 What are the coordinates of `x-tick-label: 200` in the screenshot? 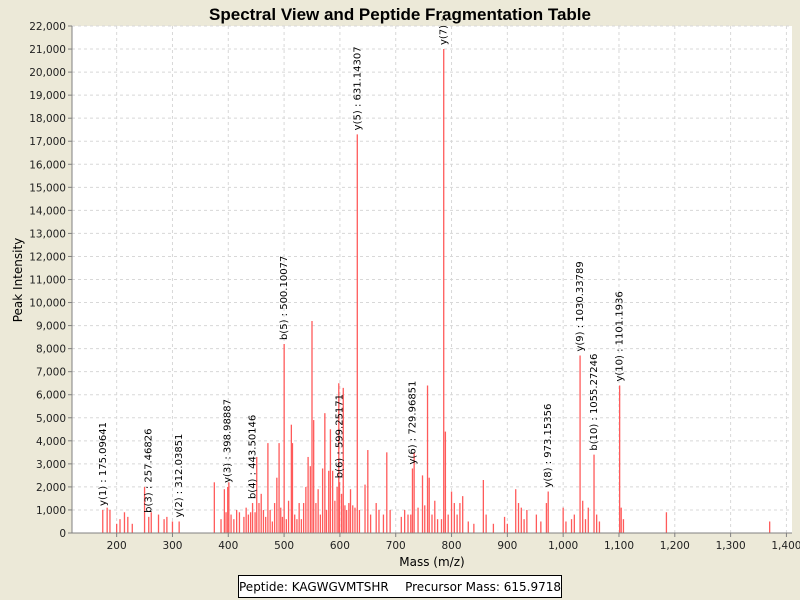 It's located at (117, 546).